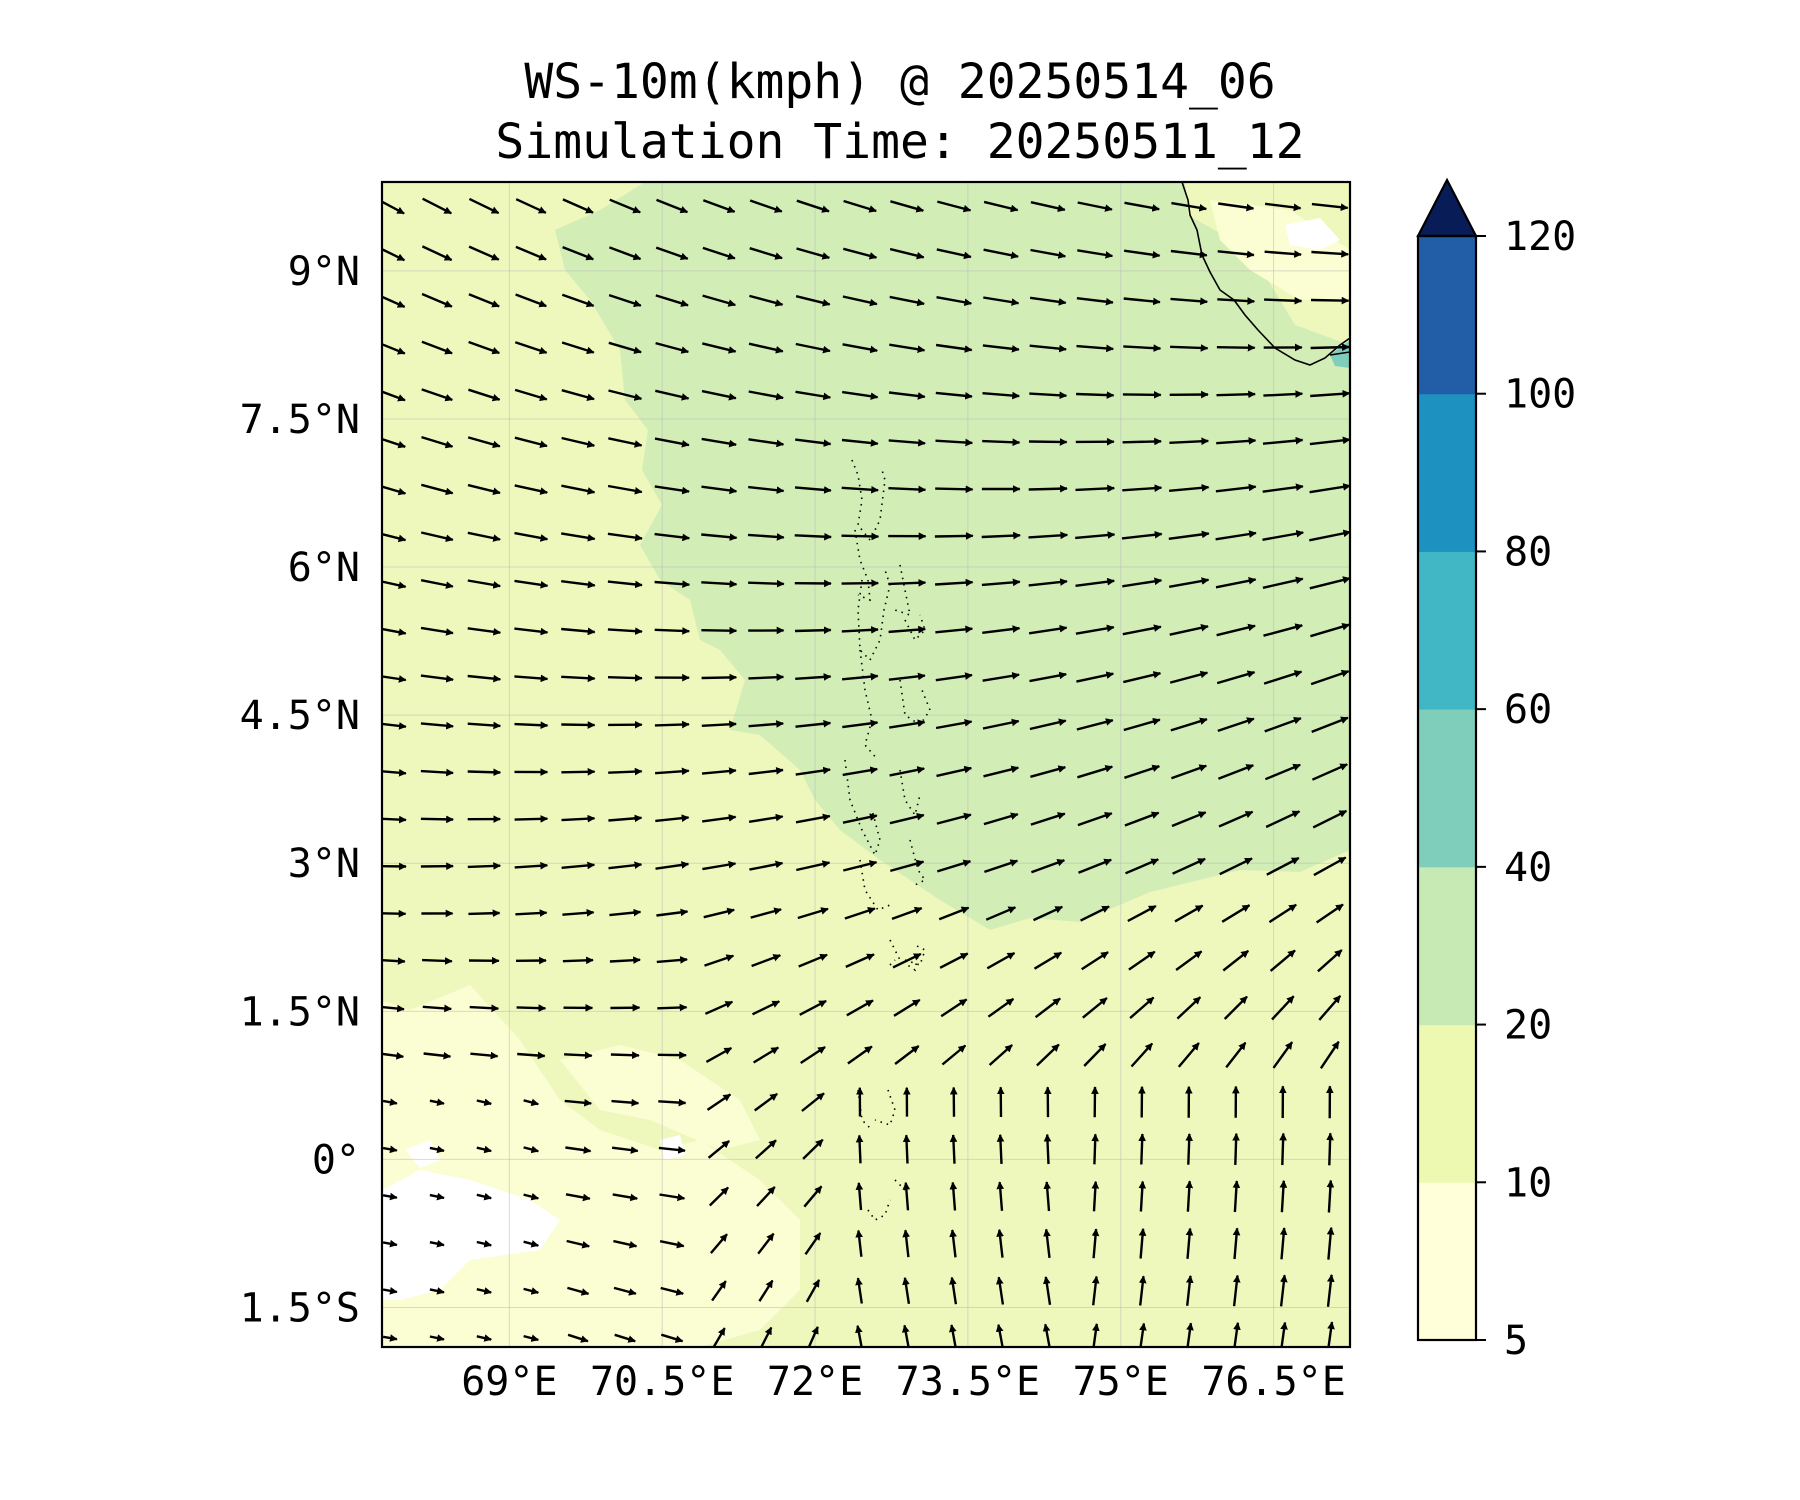 The width and height of the screenshot is (1800, 1500). Describe the element at coordinates (324, 272) in the screenshot. I see `lat-tick-label: 9°N` at that location.